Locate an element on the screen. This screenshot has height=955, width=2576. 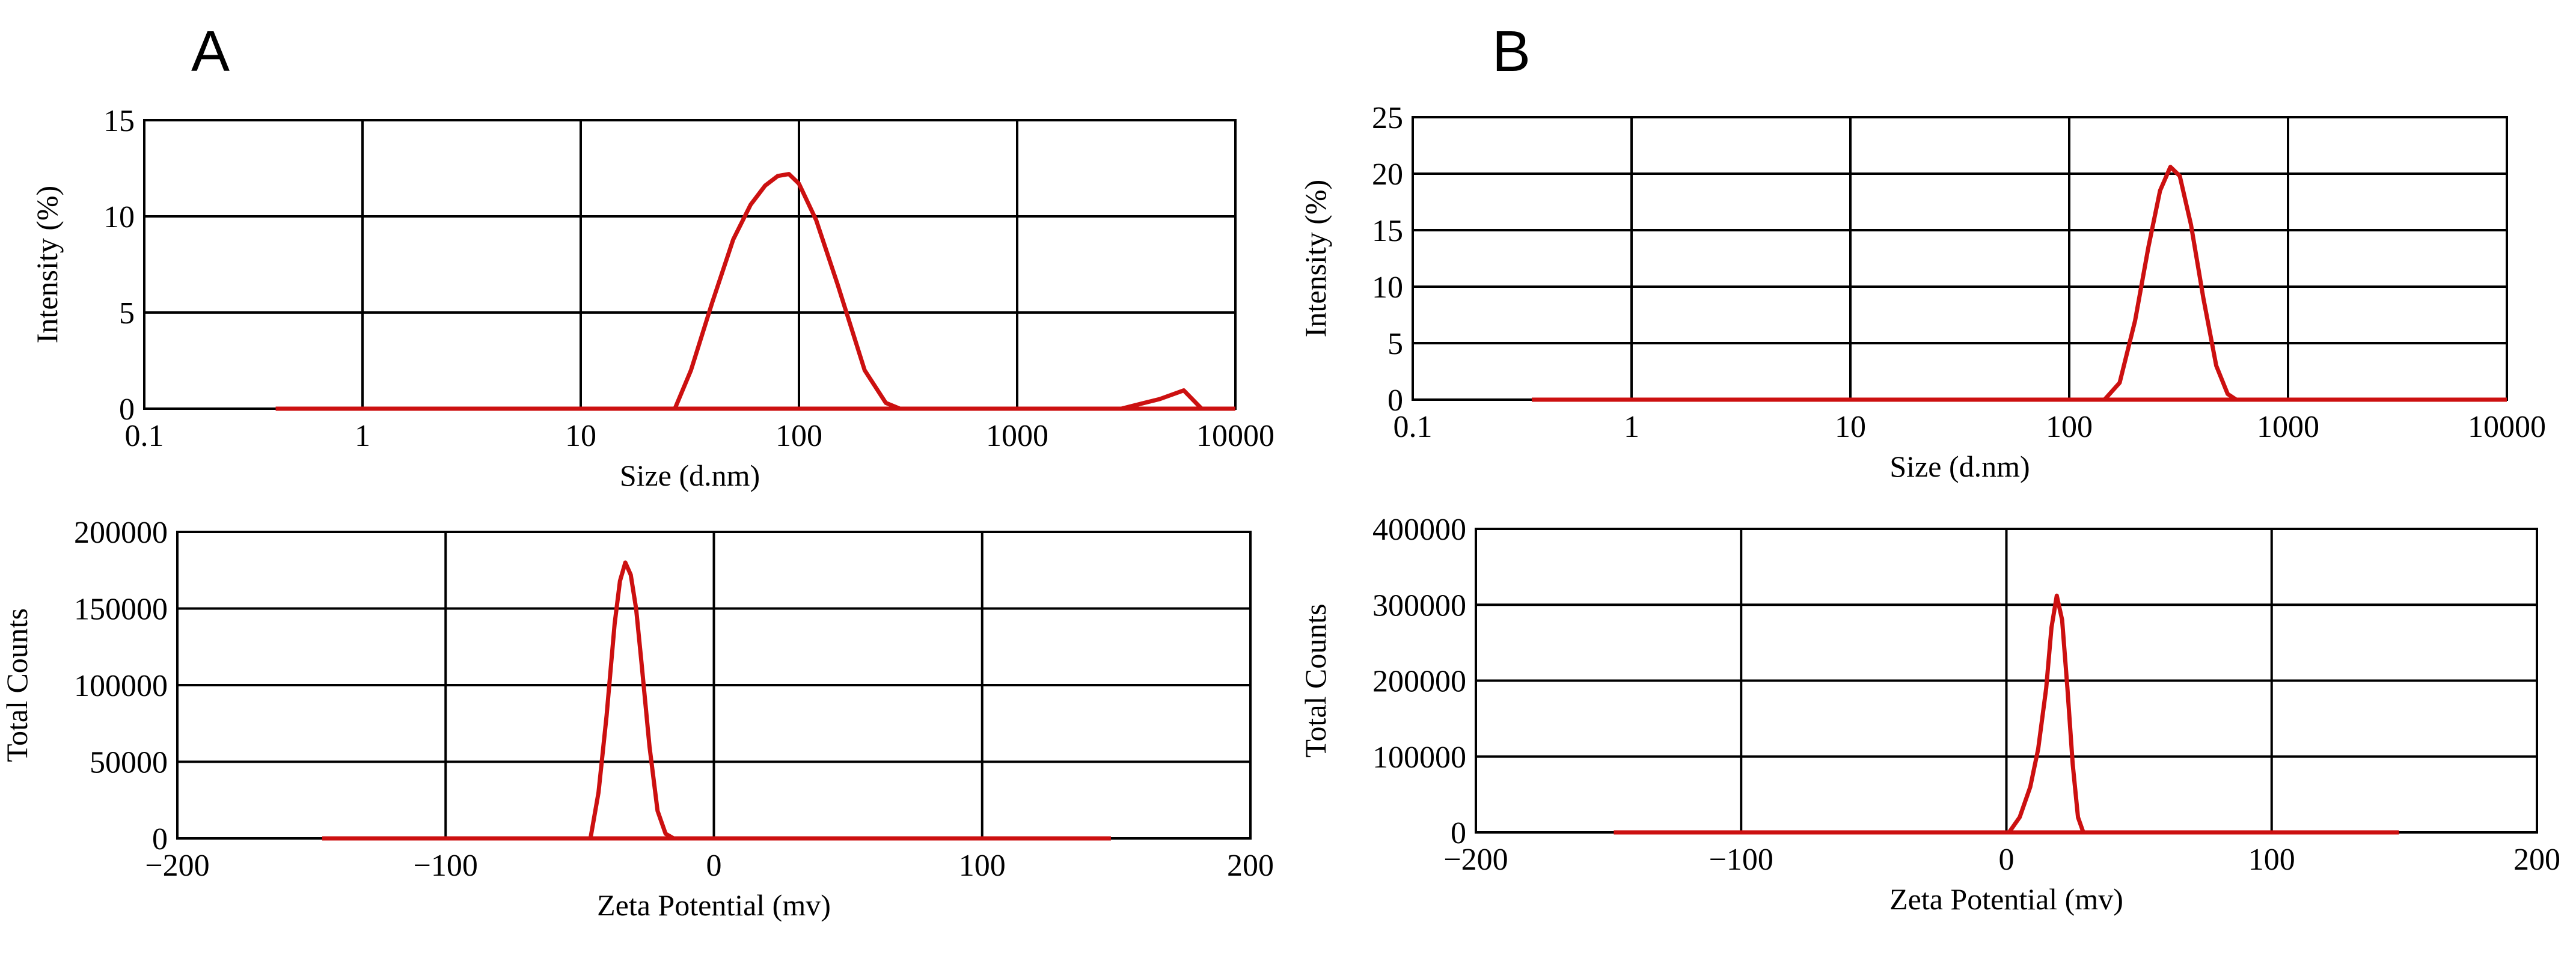
series-line-minor-peak is located at coordinates (1162, 400).